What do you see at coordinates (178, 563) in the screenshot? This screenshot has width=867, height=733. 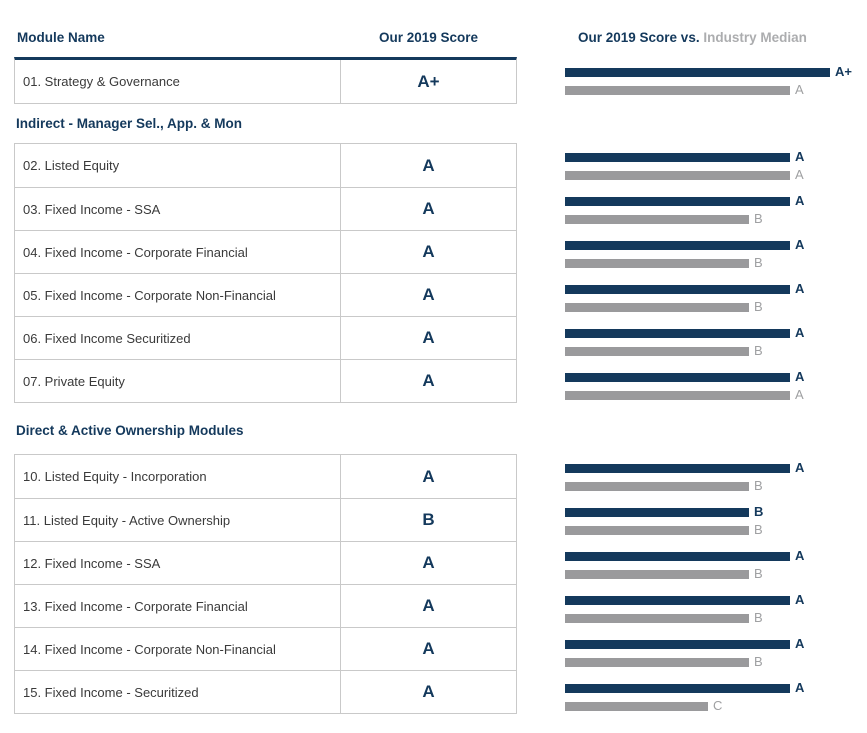 I see `module-name-cell: 12. Fixed Income - SSA` at bounding box center [178, 563].